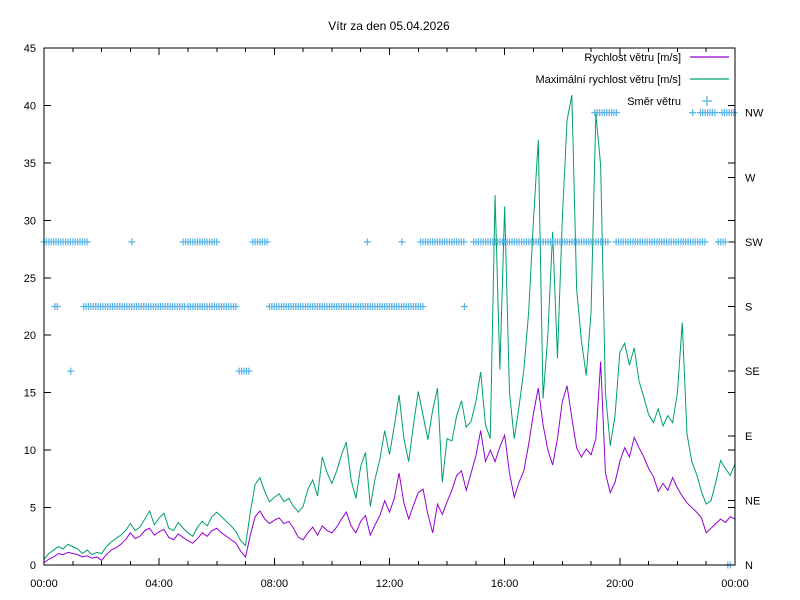  I want to click on y2-direction-label: W, so click(750, 178).